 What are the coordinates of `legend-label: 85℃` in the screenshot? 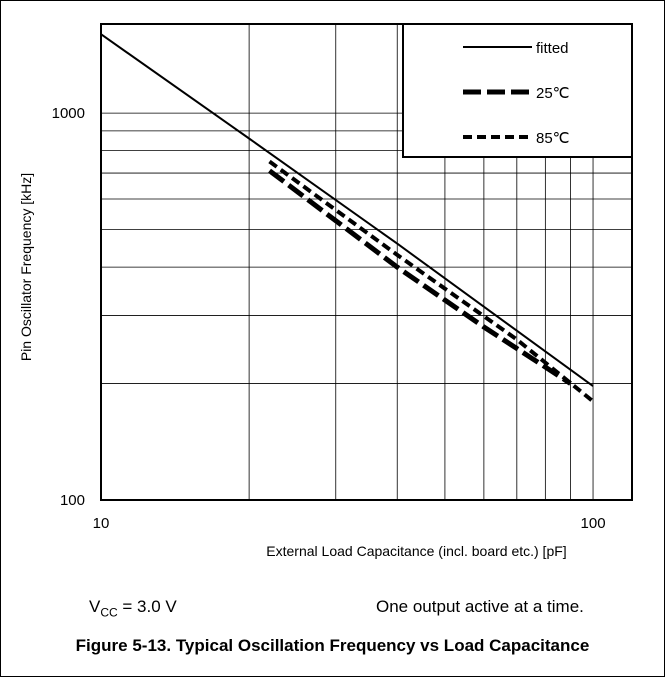 It's located at (553, 138).